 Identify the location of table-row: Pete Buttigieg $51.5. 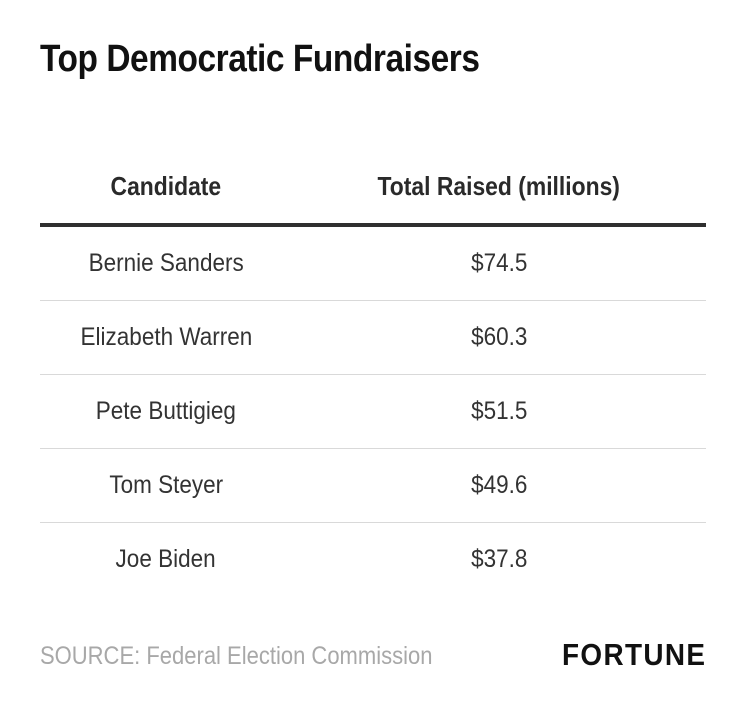
(373, 411).